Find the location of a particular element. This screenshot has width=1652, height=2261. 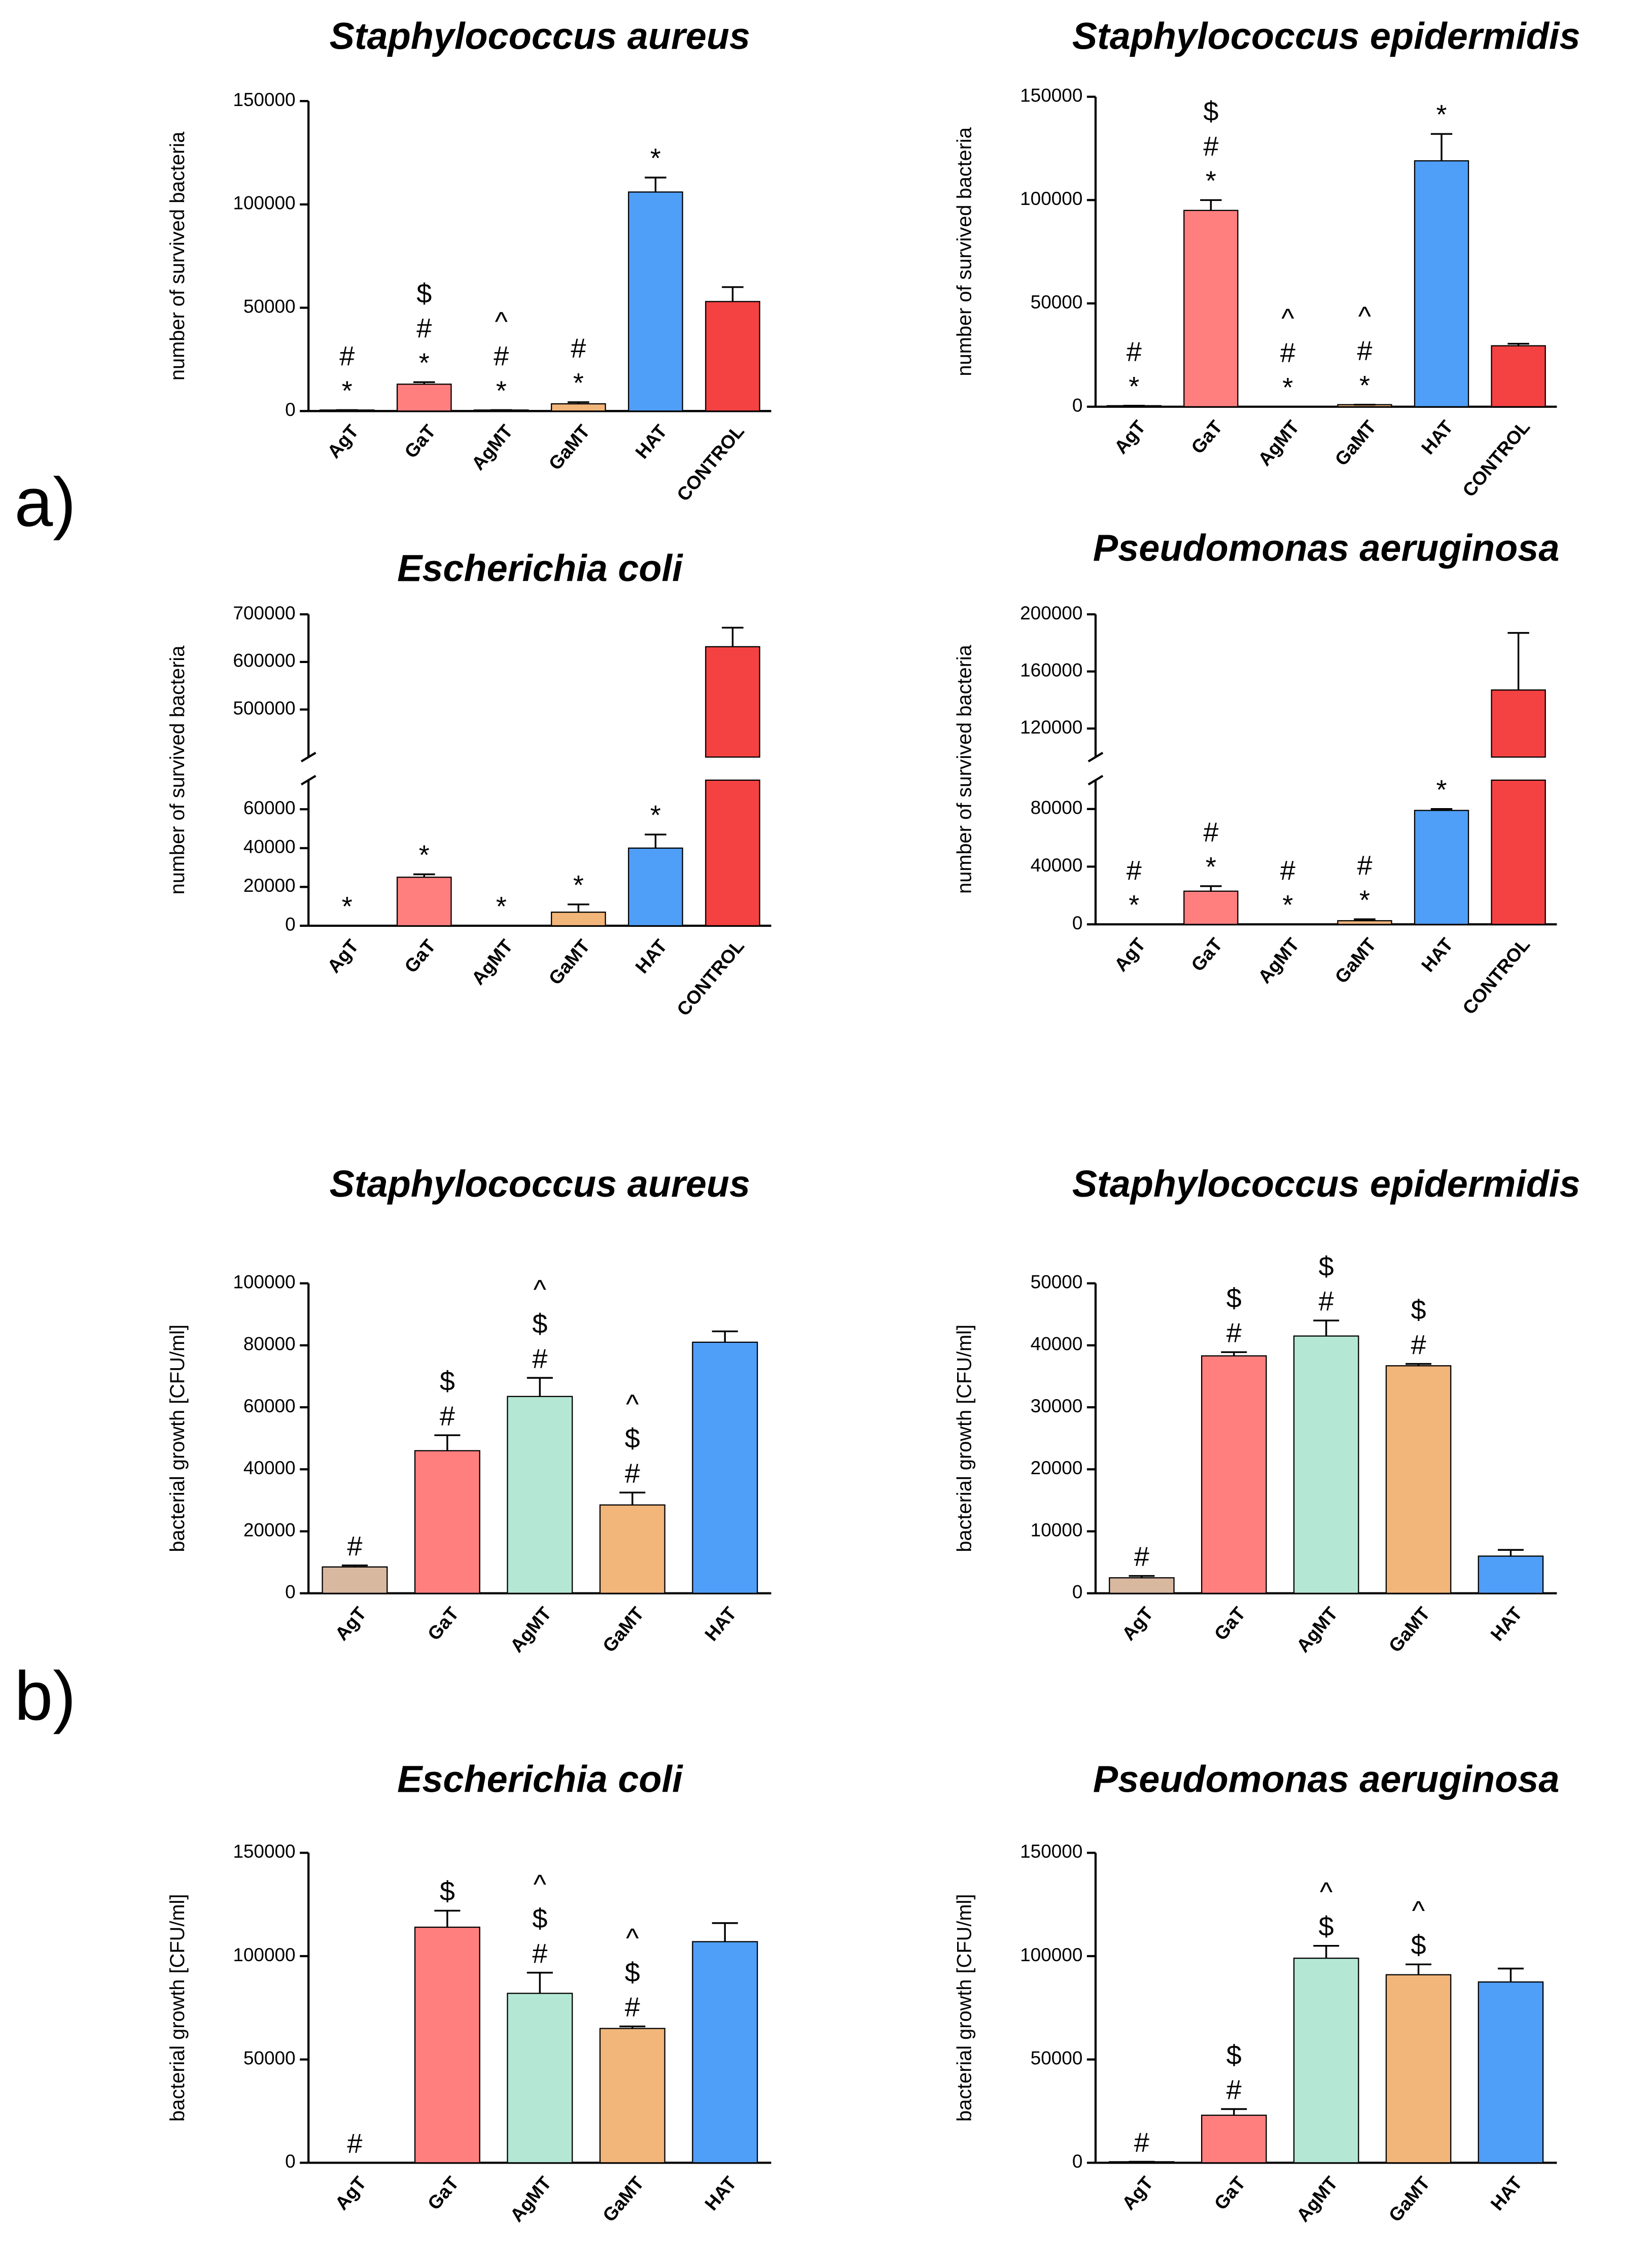

panel-label: a) is located at coordinates (45, 502).